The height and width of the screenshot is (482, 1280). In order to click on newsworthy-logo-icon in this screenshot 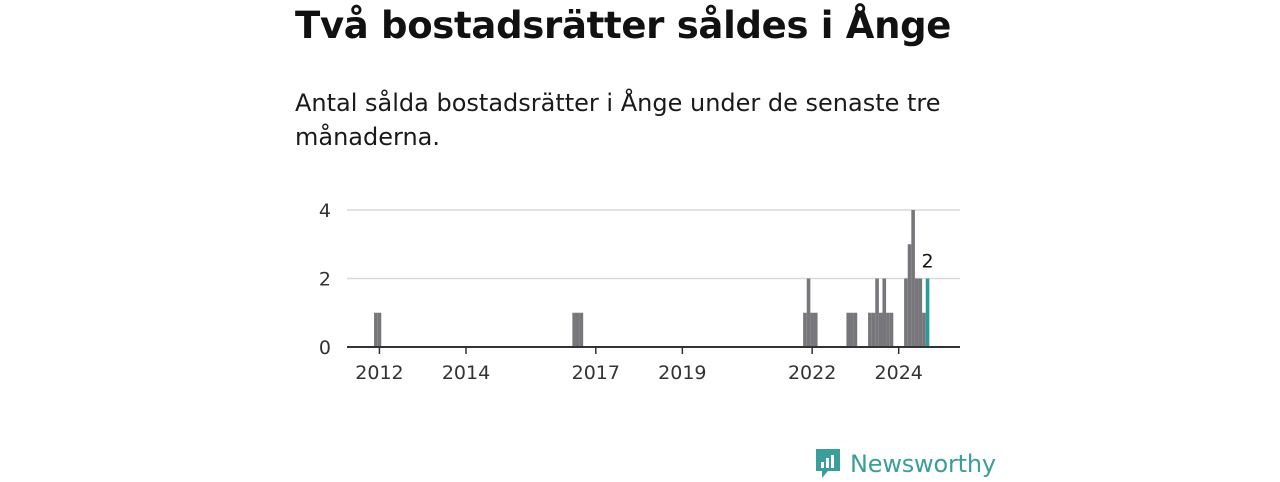, I will do `click(828, 463)`.